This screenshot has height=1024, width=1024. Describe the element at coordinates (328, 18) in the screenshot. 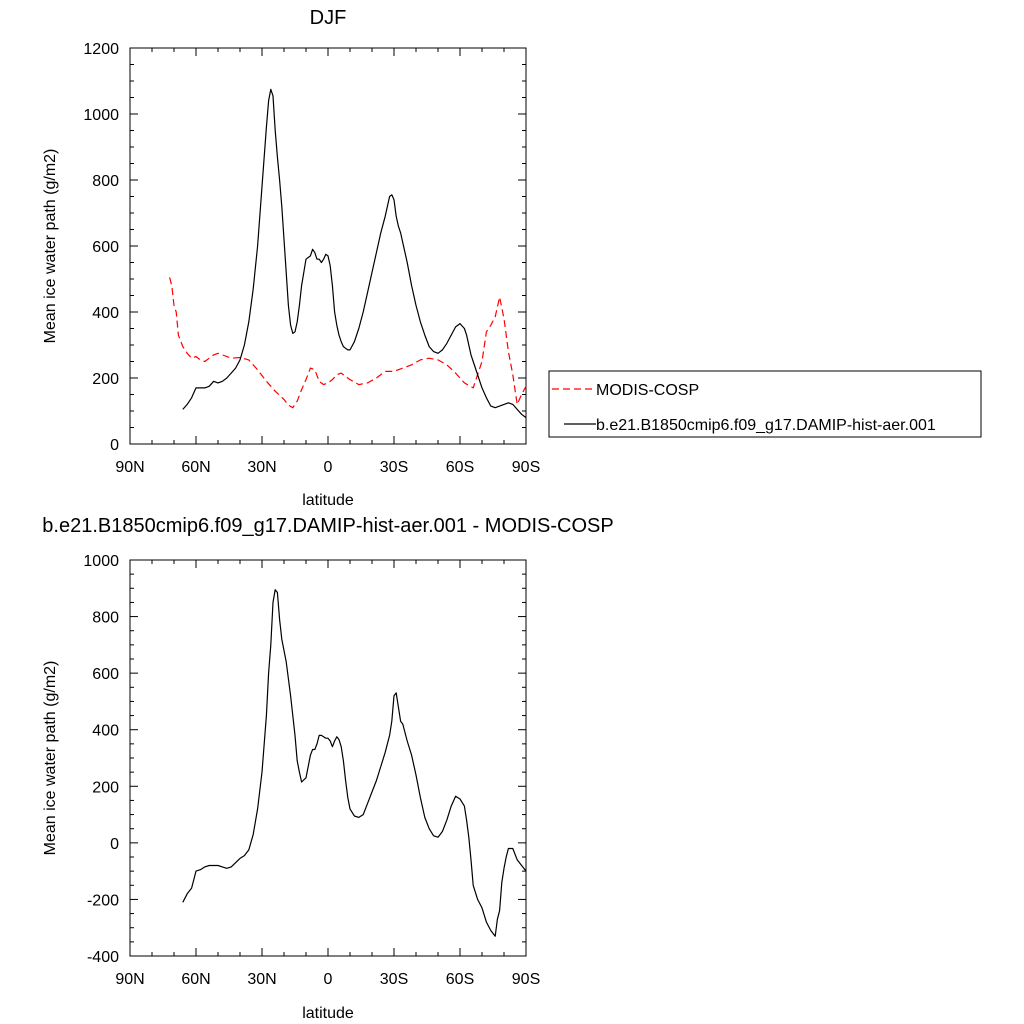

I see `chart-title: DJF` at that location.